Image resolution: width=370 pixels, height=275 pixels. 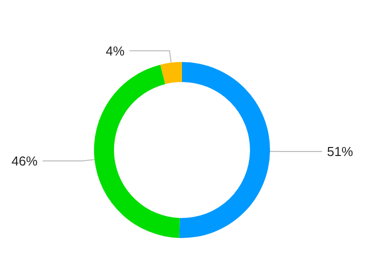 What do you see at coordinates (25, 160) in the screenshot?
I see `data-label: 46%` at bounding box center [25, 160].